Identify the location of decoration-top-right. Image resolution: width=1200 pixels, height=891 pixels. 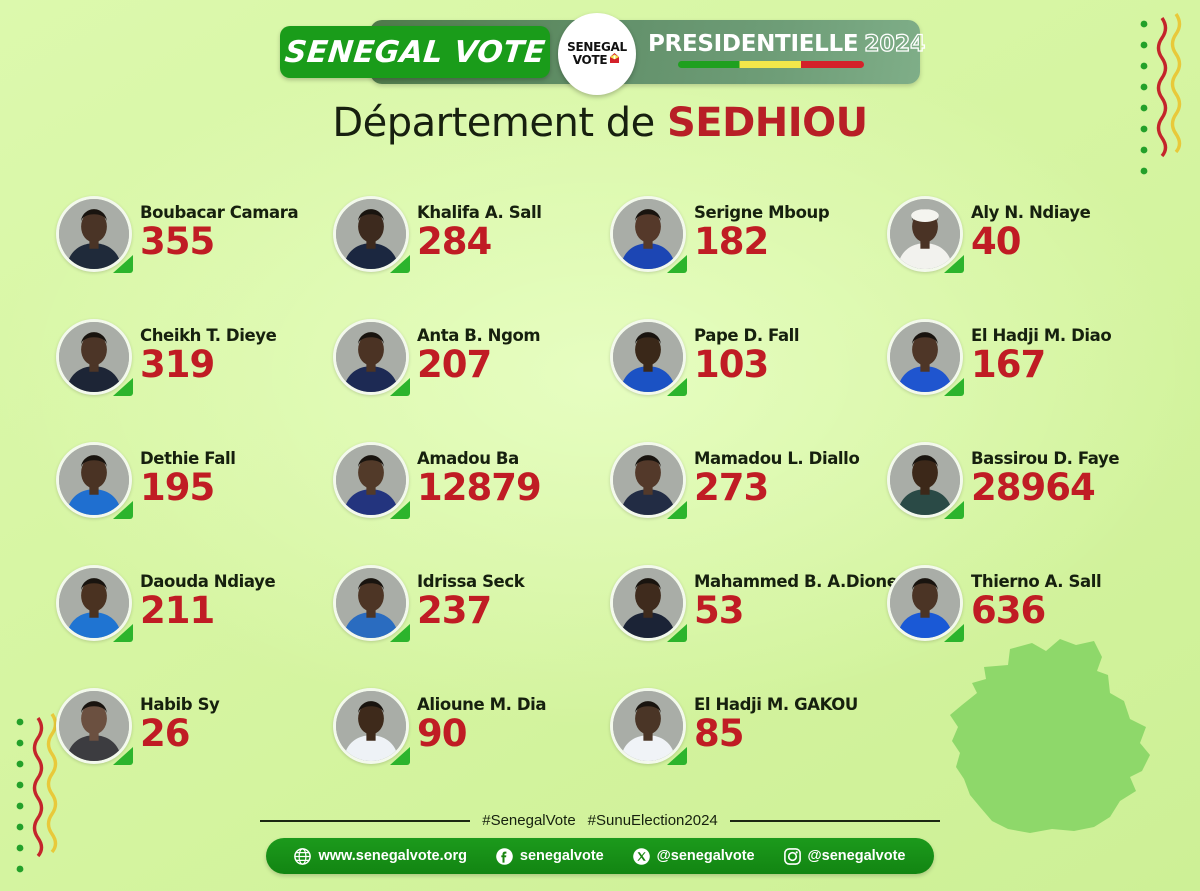
(1163, 91).